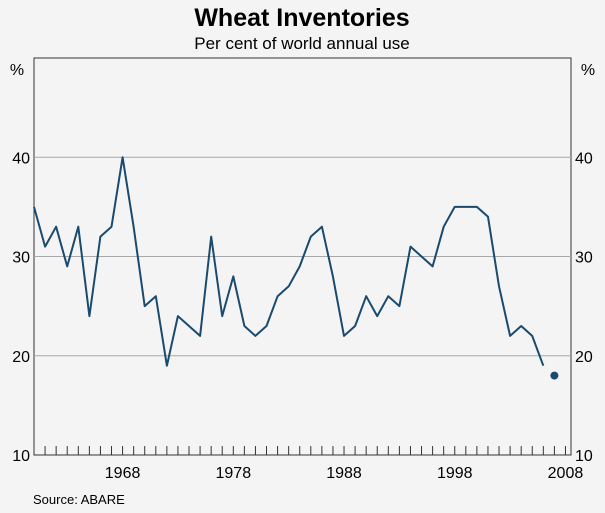 This screenshot has width=605, height=513. I want to click on x-tick-label: 1968, so click(123, 473).